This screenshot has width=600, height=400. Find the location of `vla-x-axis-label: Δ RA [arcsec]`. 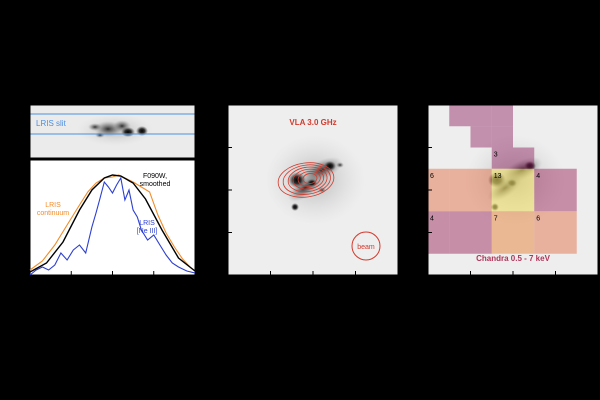

vla-x-axis-label: Δ RA [arcsec] is located at coordinates (313, 293).